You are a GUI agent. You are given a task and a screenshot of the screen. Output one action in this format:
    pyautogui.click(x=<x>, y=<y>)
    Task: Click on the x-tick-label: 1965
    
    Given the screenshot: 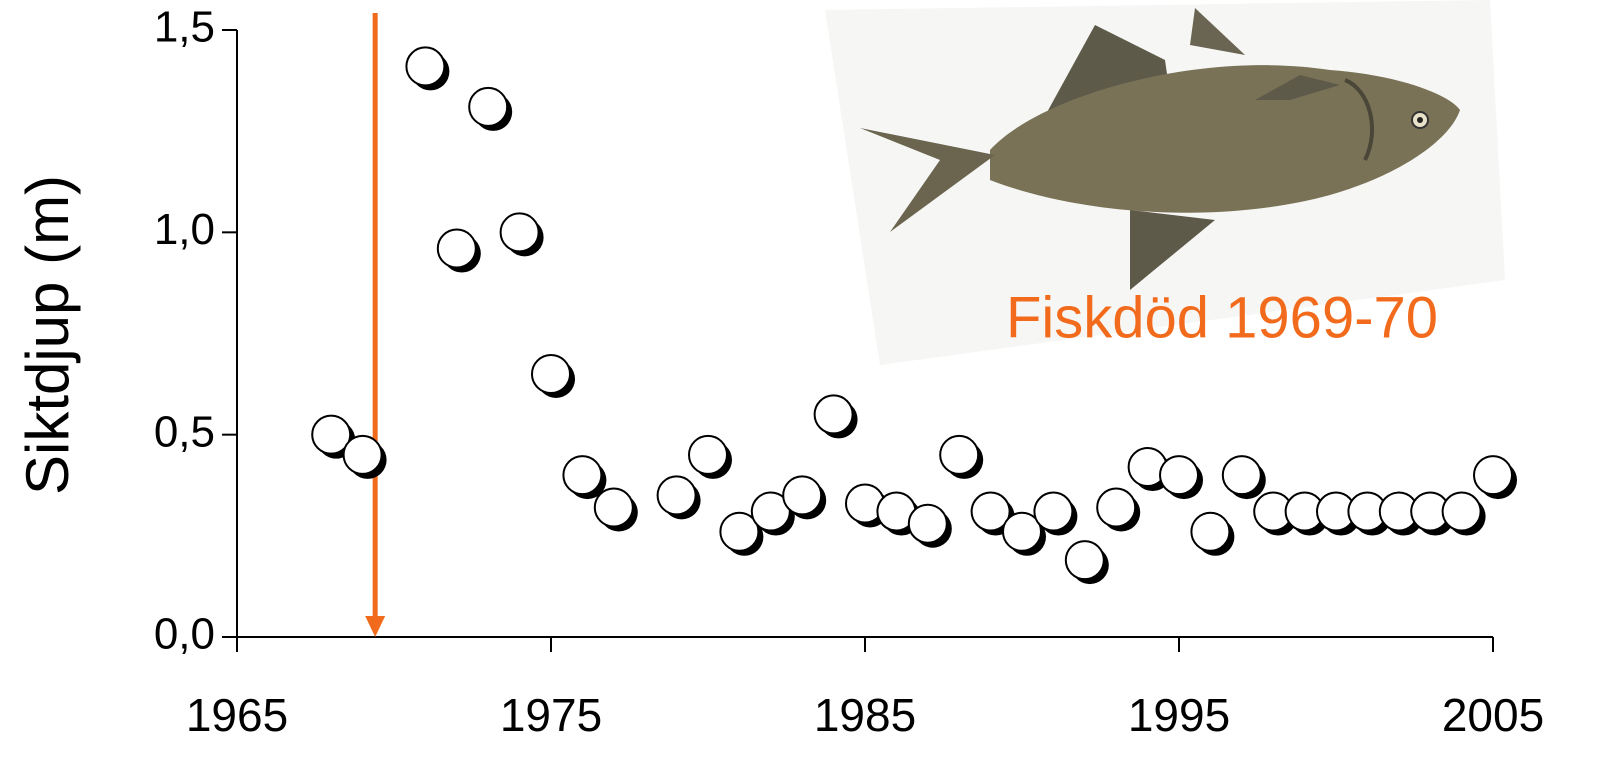 What is the action you would take?
    pyautogui.click(x=237, y=715)
    